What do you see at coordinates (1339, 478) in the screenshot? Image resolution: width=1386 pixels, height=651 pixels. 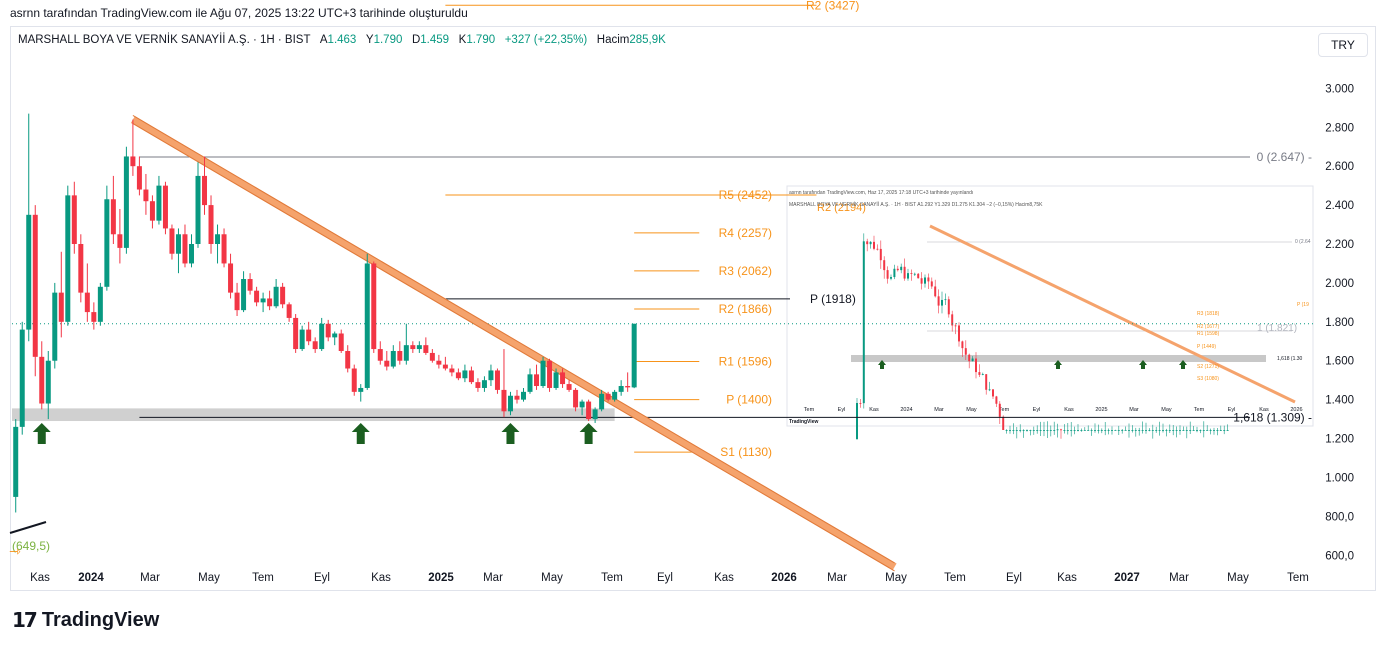 I see `y-axis-tick: 1.000` at bounding box center [1339, 478].